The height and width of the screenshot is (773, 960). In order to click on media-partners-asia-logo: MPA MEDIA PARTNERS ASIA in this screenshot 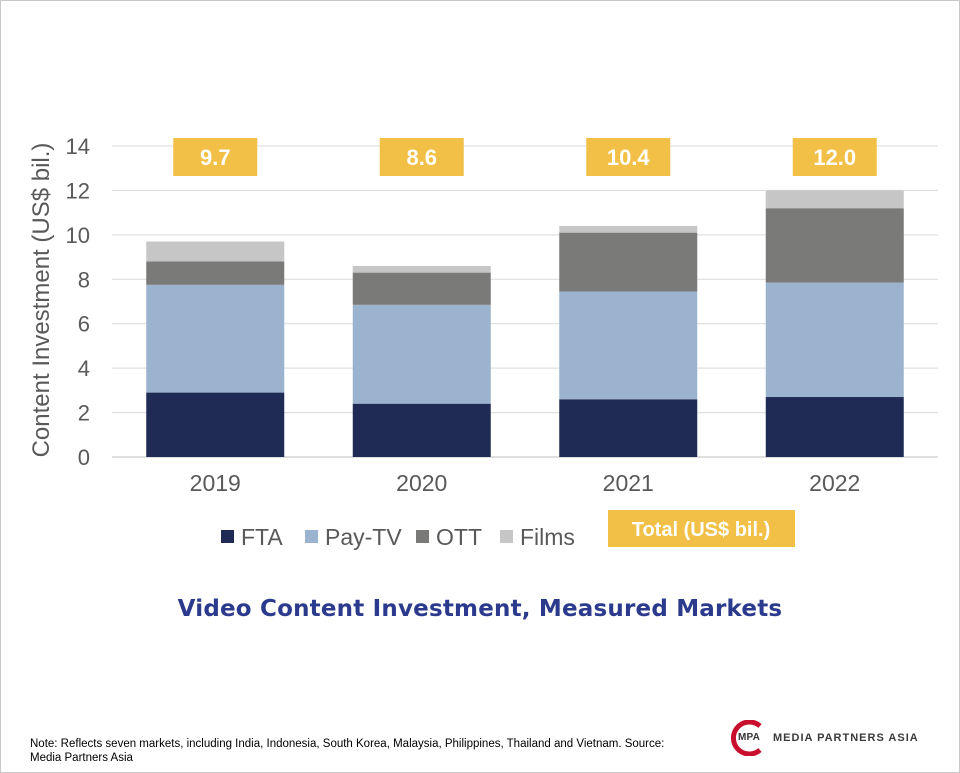, I will do `click(835, 740)`.